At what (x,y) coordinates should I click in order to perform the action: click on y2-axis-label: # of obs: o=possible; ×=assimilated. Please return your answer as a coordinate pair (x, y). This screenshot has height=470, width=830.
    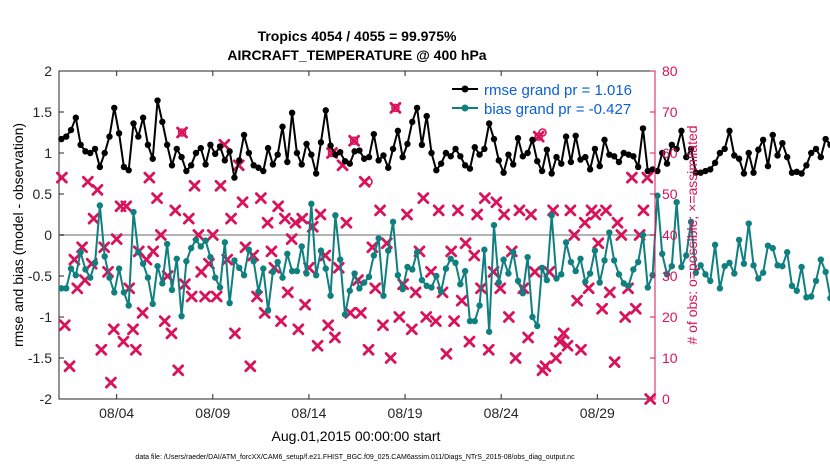
    Looking at the image, I should click on (692, 234).